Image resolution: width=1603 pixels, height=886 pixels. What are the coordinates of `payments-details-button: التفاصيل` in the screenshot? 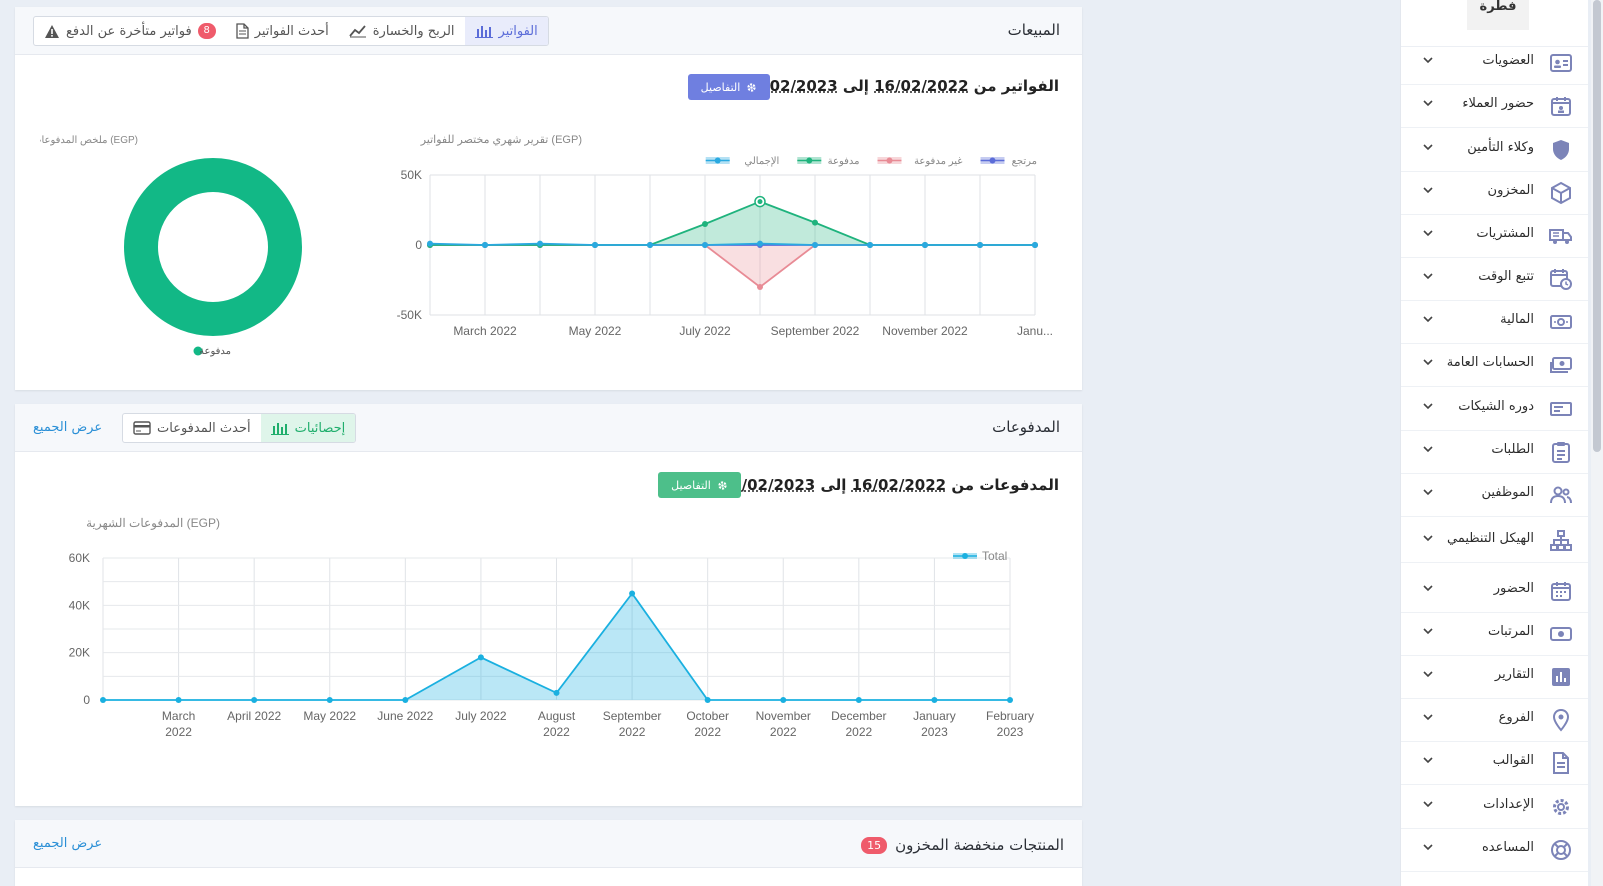 It's located at (699, 485).